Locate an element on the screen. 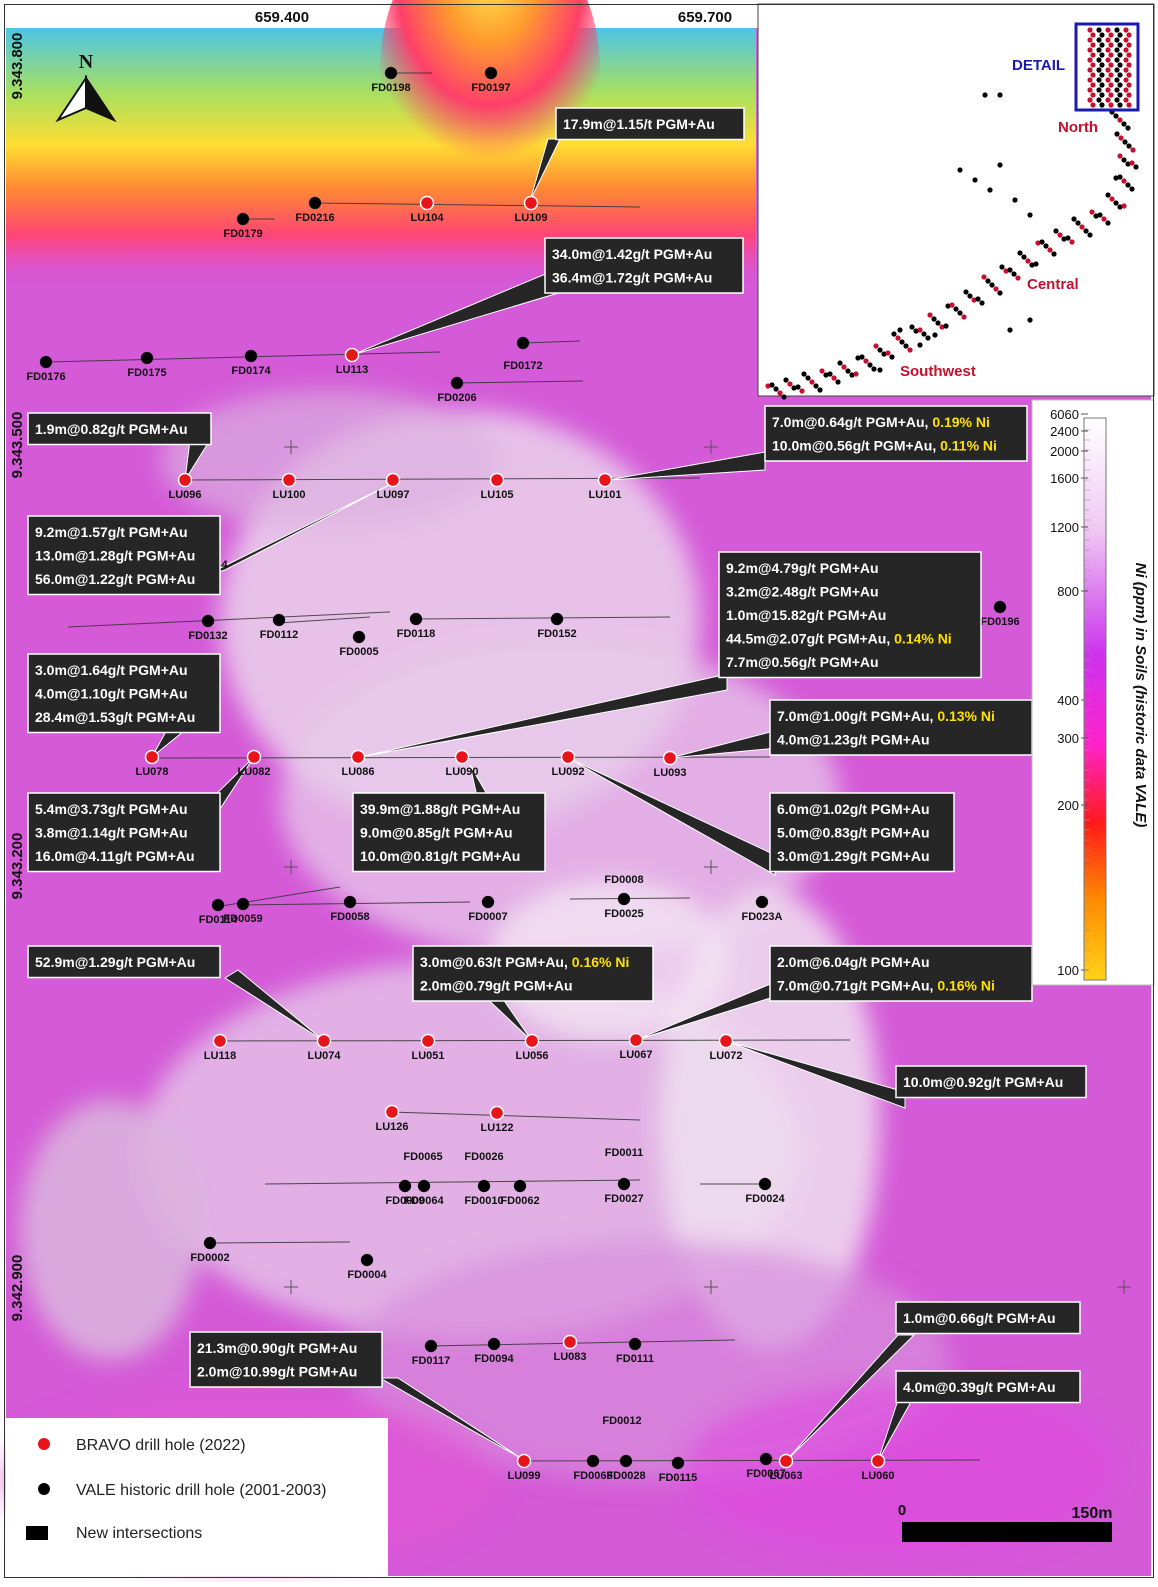 This screenshot has width=1158, height=1587. drill-hole-LU056: LU056 is located at coordinates (532, 1047).